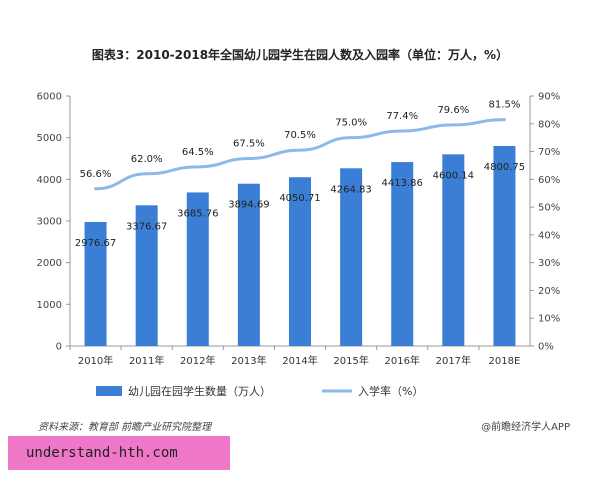  What do you see at coordinates (504, 167) in the screenshot?
I see `bar-value-label: 4800.75` at bounding box center [504, 167].